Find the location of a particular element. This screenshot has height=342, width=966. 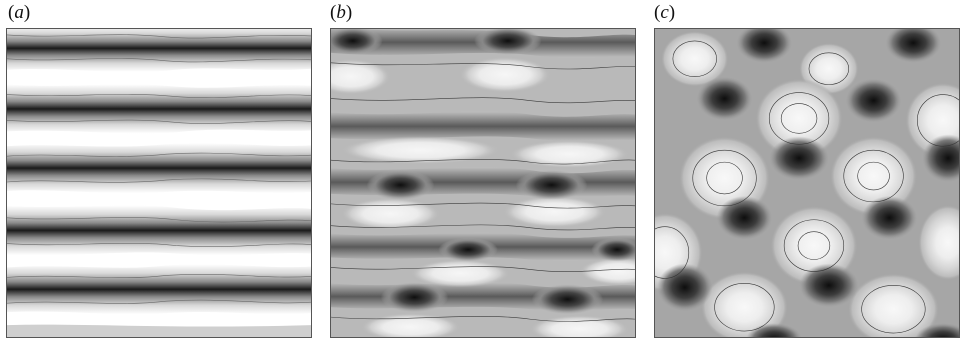

panel-c-label: (c) is located at coordinates (665, 12).